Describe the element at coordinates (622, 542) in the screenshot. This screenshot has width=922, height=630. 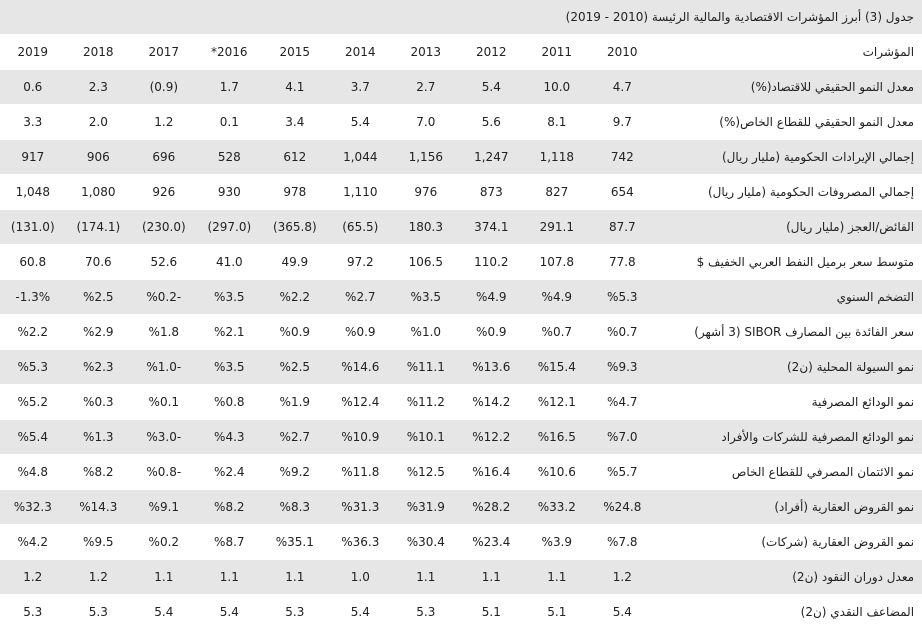
I see `value-cell: %7.8` at that location.